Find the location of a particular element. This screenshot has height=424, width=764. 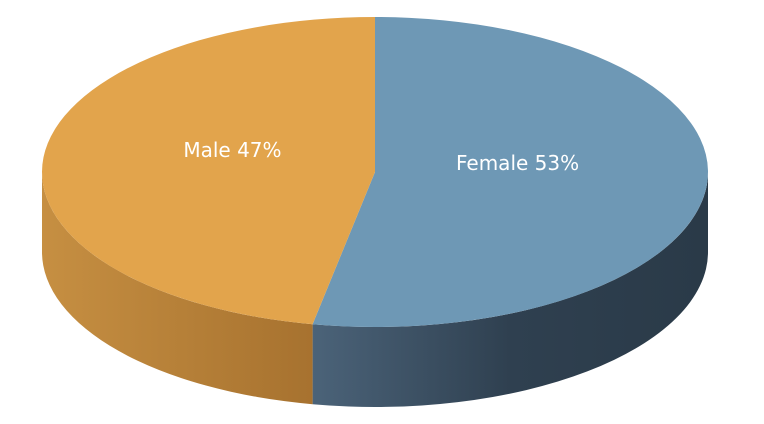

pie-labels: Female 53% Male 47% is located at coordinates (381, 156).